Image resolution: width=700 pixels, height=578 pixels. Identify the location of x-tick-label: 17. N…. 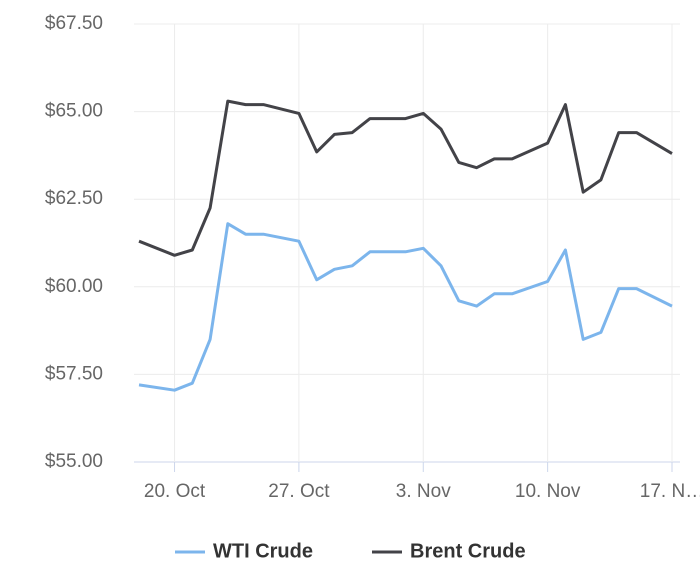
(670, 491).